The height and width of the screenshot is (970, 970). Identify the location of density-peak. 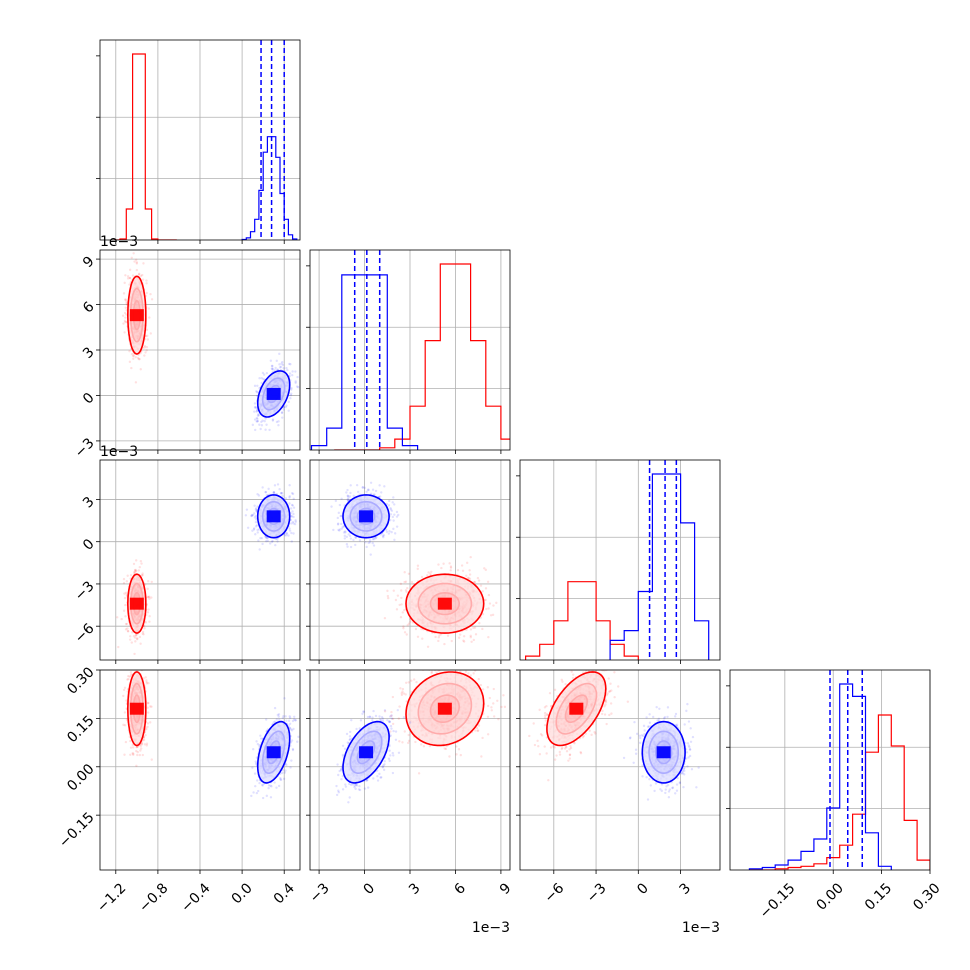
(366, 516).